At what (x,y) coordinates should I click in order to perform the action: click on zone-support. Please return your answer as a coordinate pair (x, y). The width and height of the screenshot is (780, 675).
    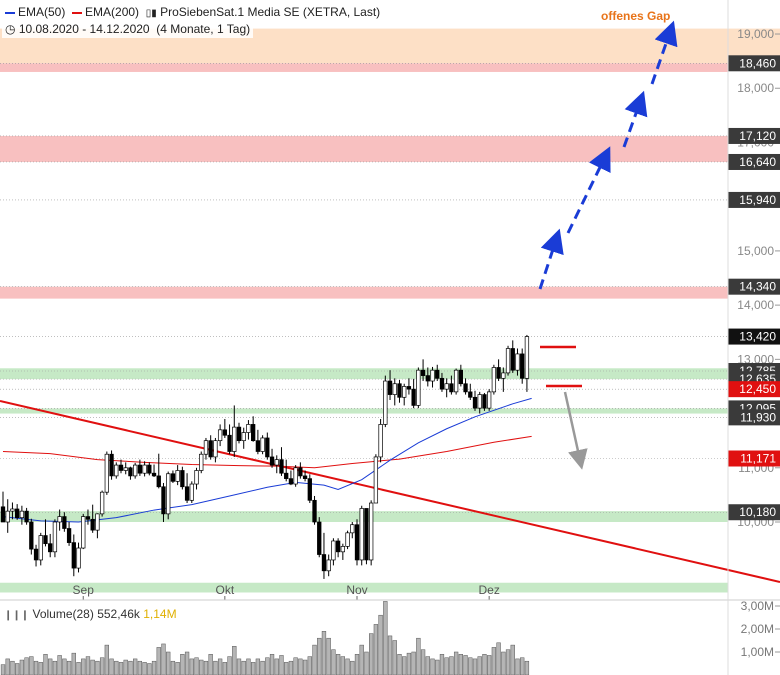
    Looking at the image, I should click on (364, 411).